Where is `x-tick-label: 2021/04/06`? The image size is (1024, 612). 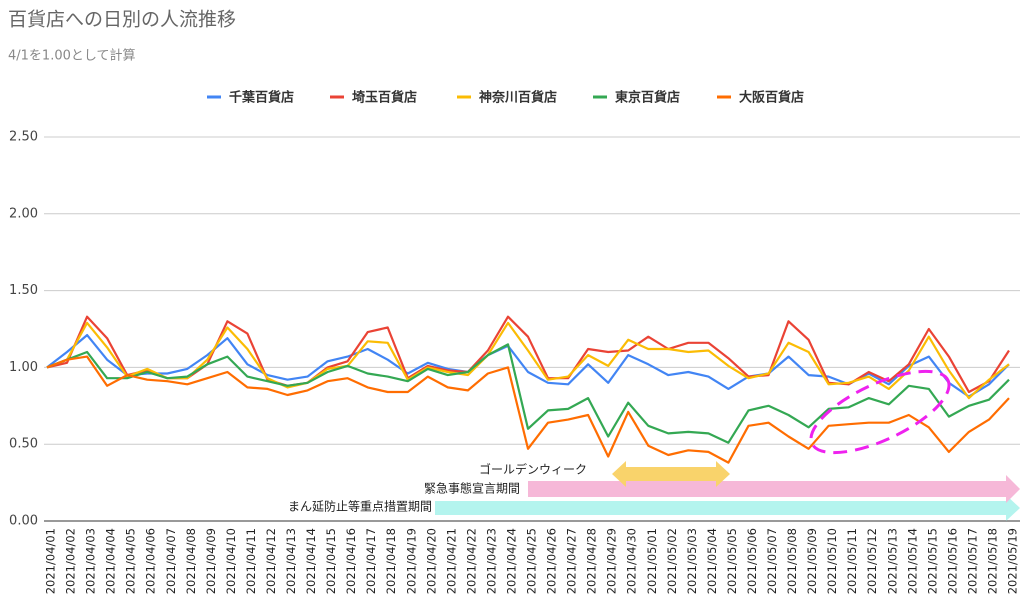 x-tick-label: 2021/04/06 is located at coordinates (151, 561).